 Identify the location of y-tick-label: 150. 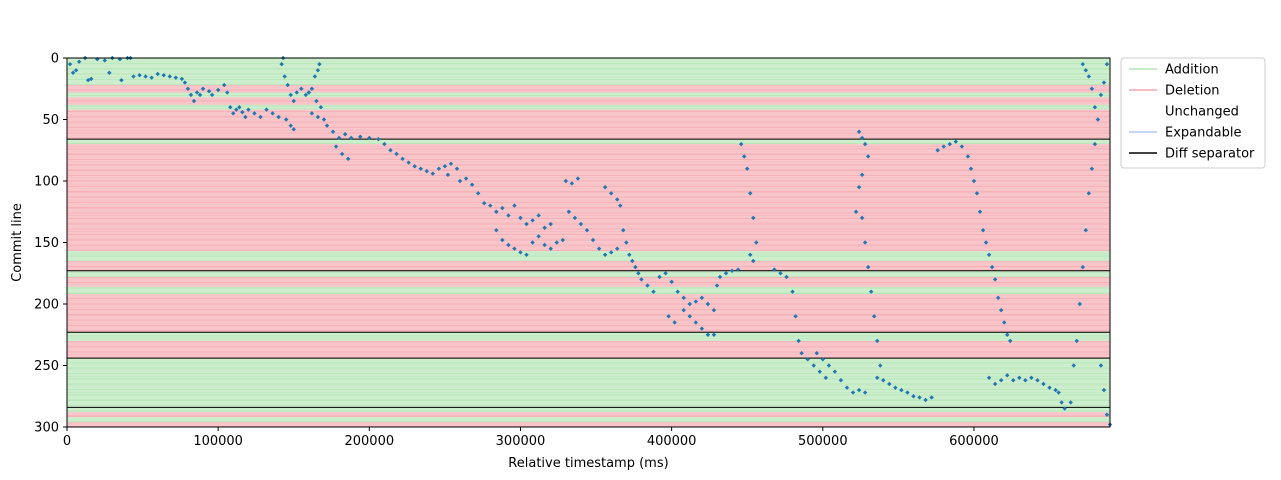
(46, 243).